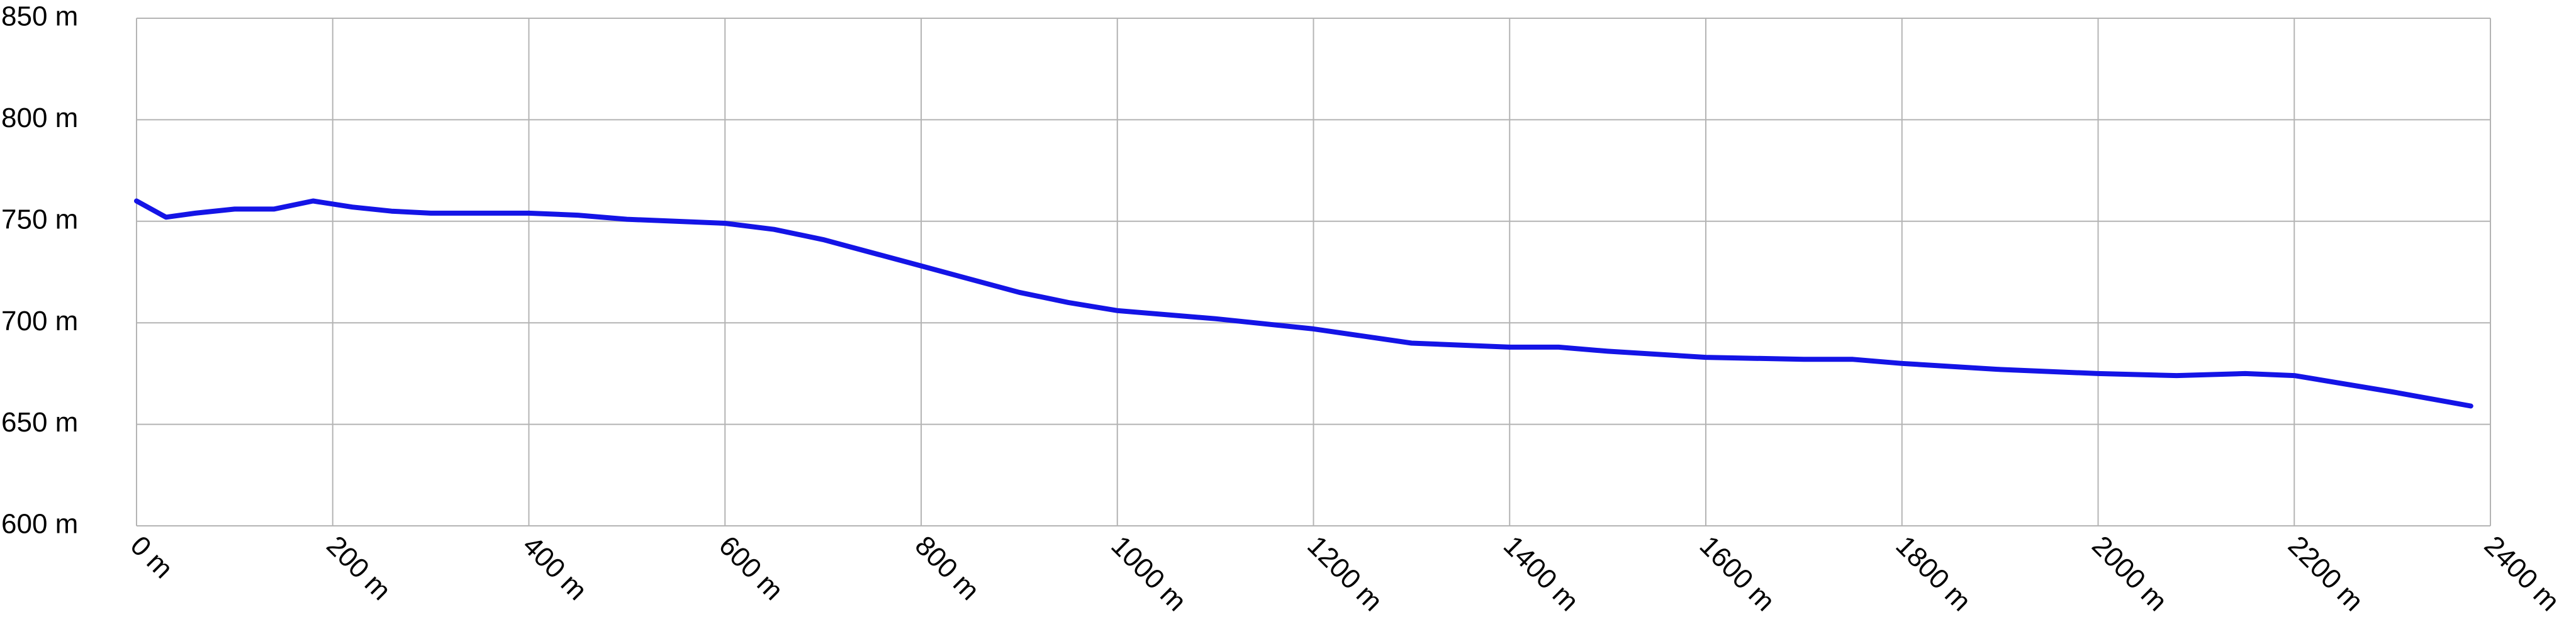 The width and height of the screenshot is (2576, 629). Describe the element at coordinates (39, 16) in the screenshot. I see `y-tick-label: 850 m` at that location.